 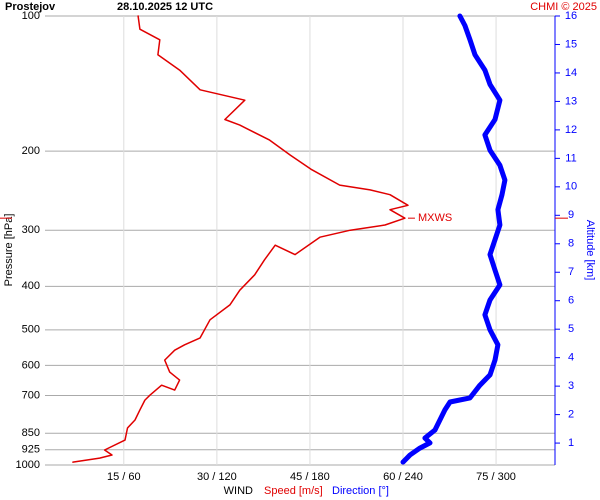 I want to click on y-tick-label: 850, so click(x=31, y=433).